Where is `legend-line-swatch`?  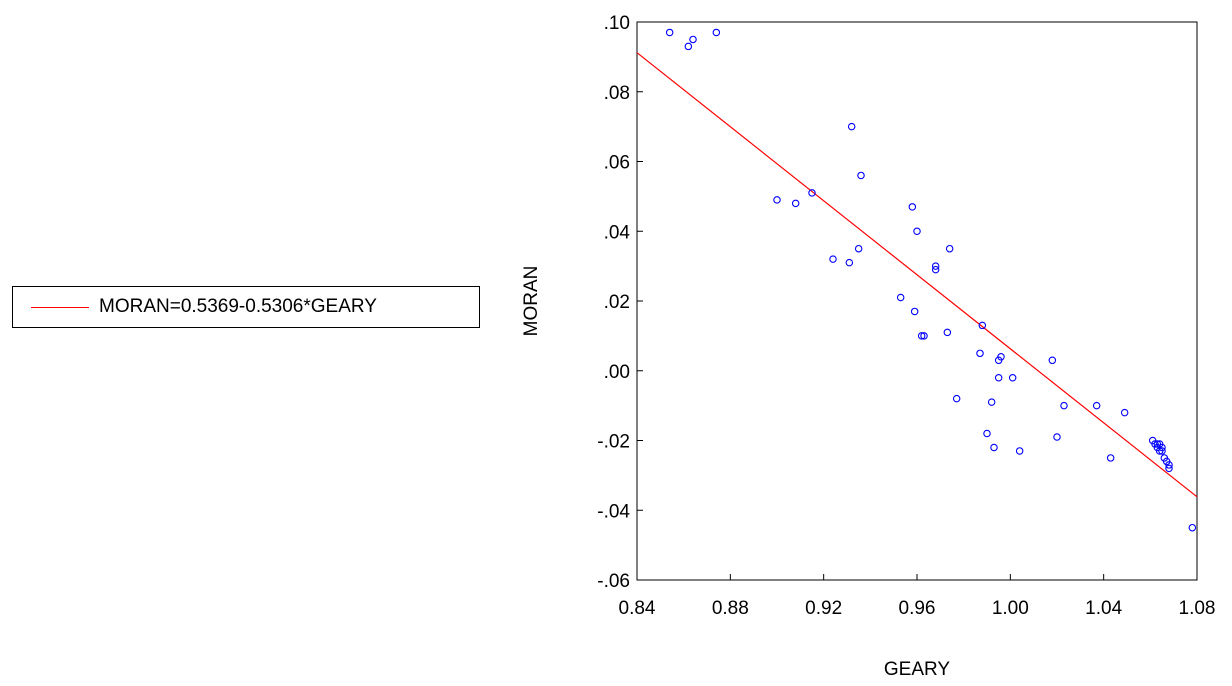 legend-line-swatch is located at coordinates (60, 307).